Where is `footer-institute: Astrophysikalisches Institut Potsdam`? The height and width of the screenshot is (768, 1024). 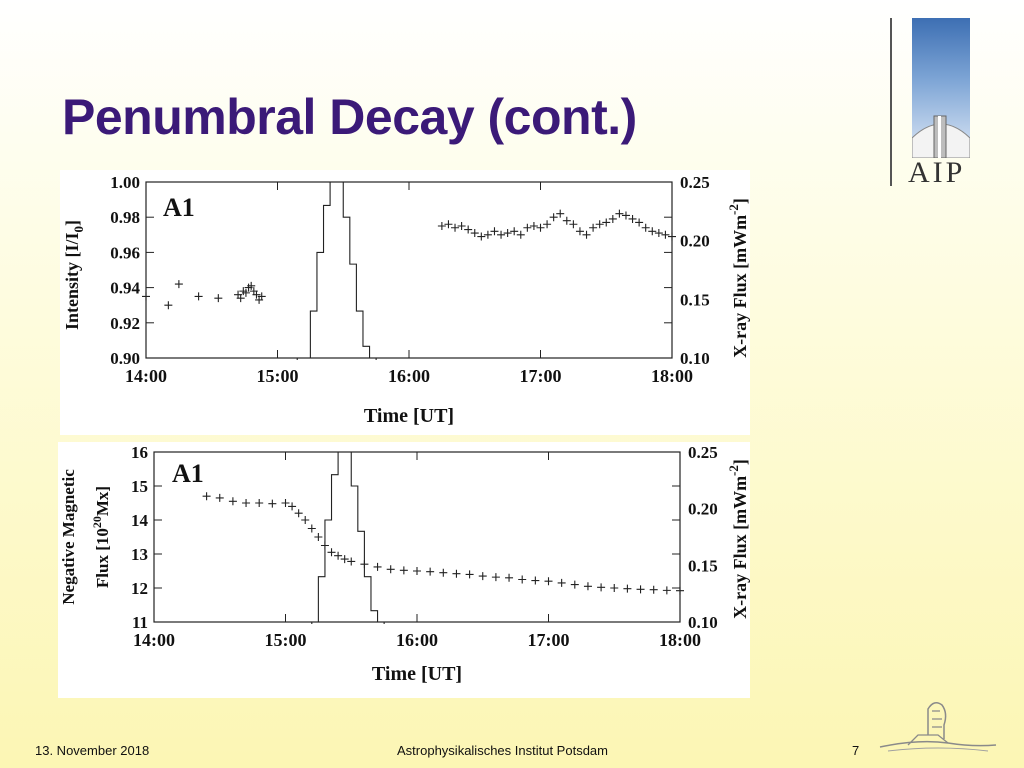 footer-institute: Astrophysikalisches Institut Potsdam is located at coordinates (502, 750).